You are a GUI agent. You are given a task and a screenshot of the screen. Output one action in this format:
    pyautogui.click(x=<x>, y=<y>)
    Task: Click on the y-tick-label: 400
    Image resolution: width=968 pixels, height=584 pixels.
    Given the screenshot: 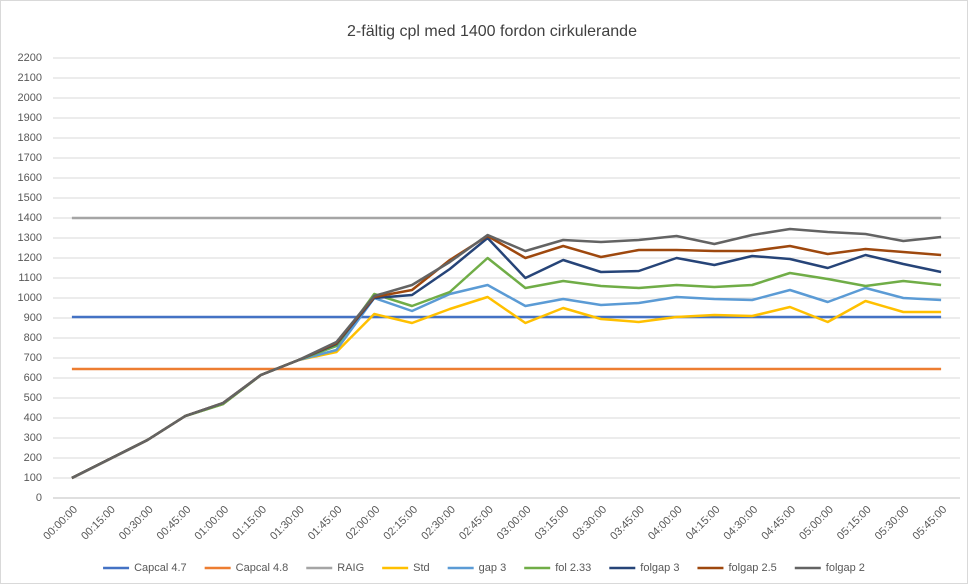 What is the action you would take?
    pyautogui.click(x=33, y=418)
    